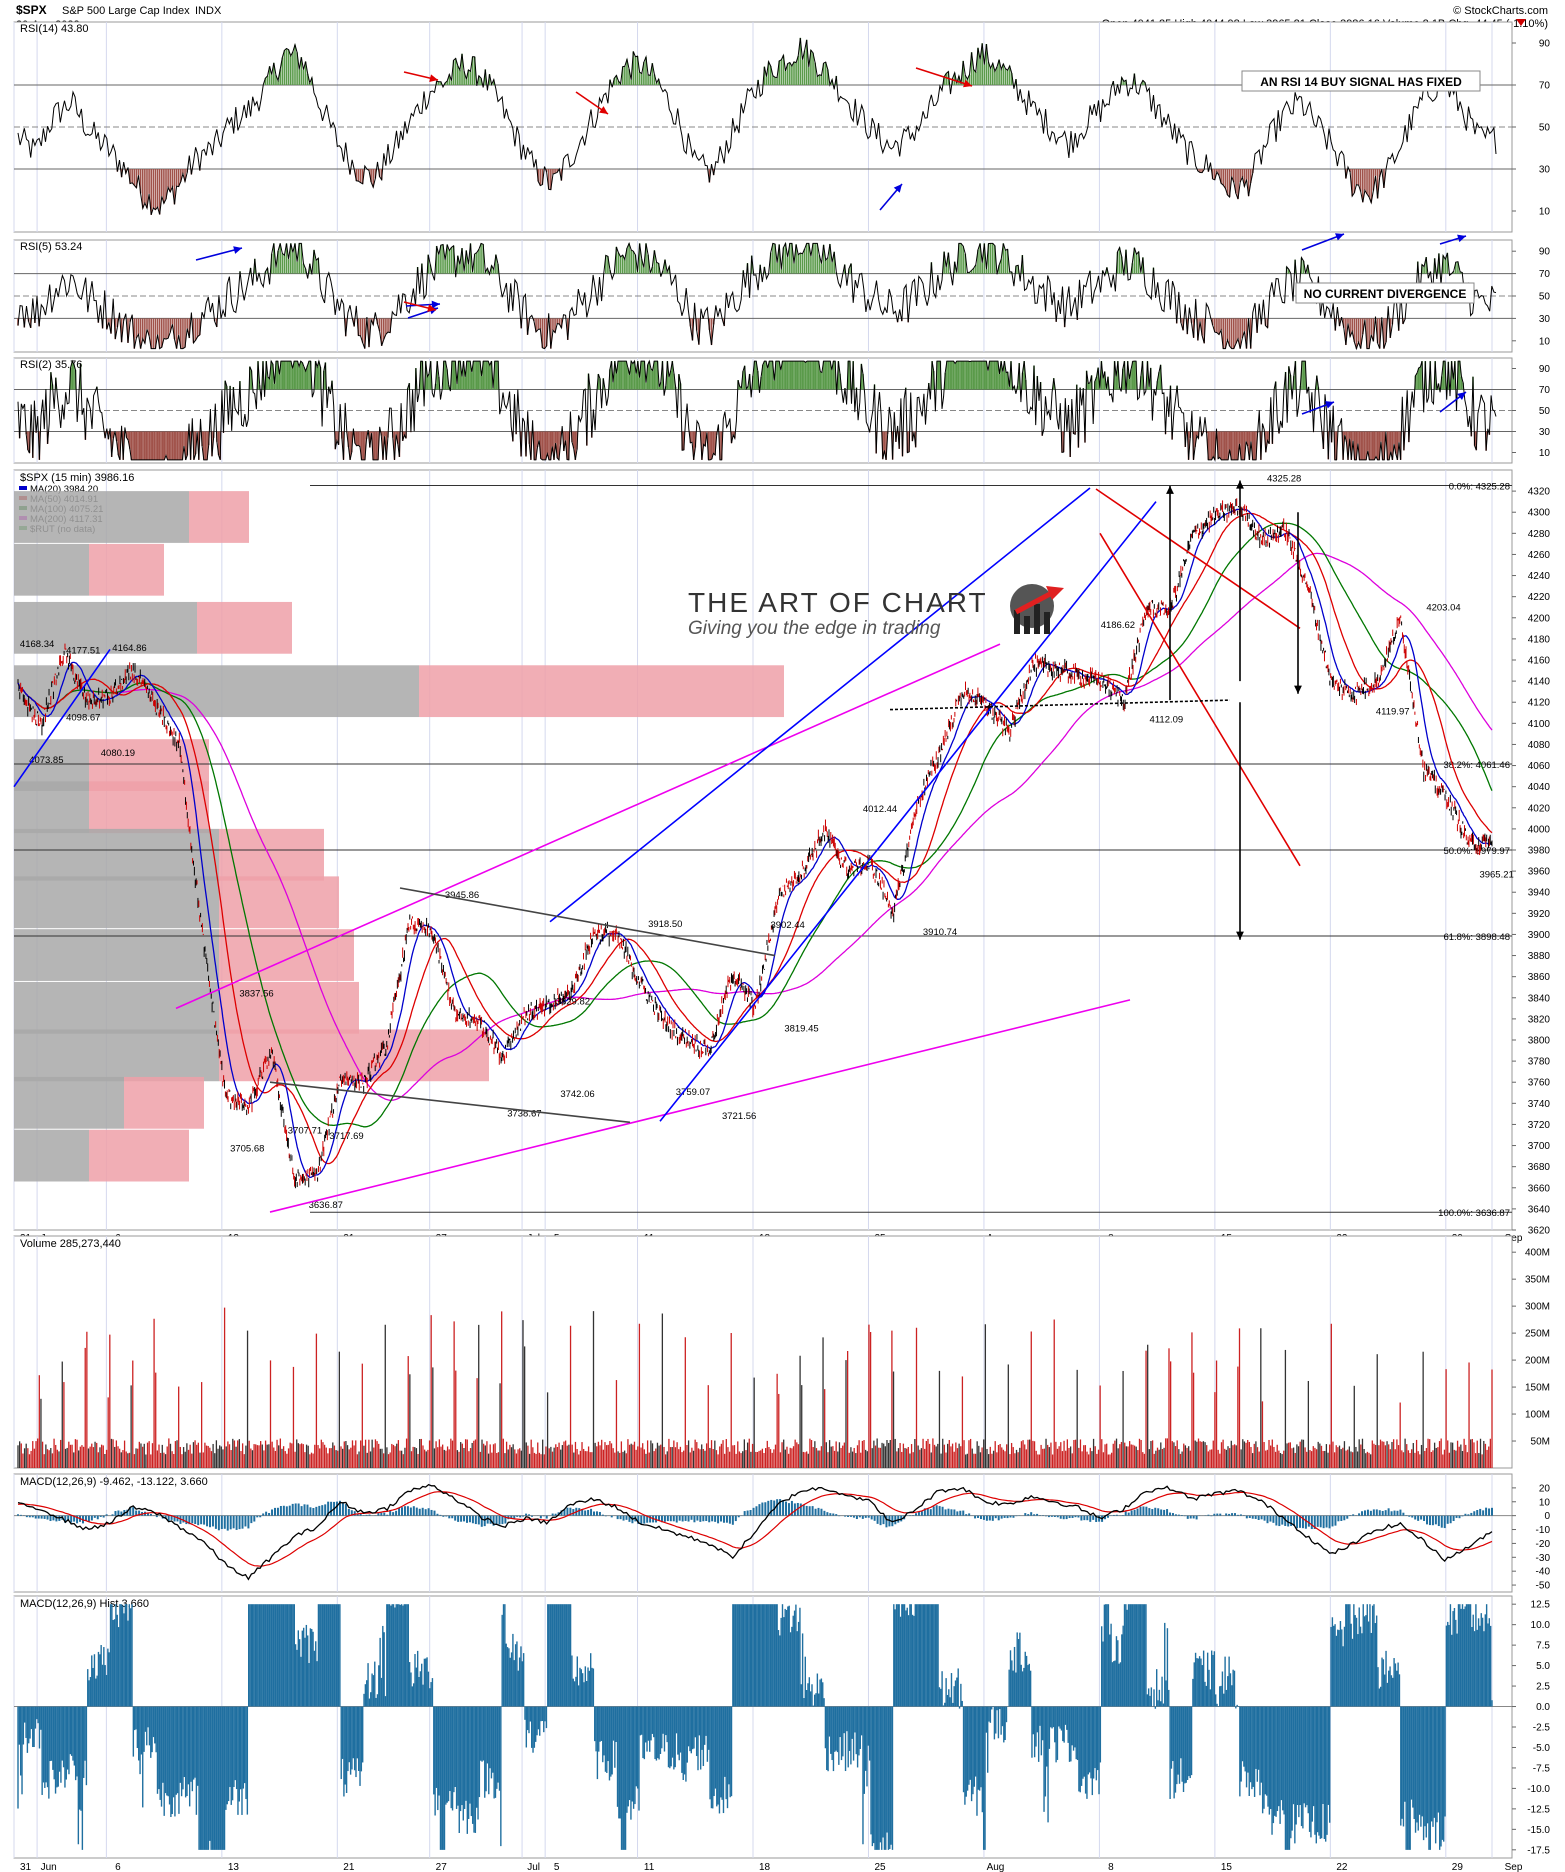  I want to click on price-label: 3738.67, so click(524, 1114).